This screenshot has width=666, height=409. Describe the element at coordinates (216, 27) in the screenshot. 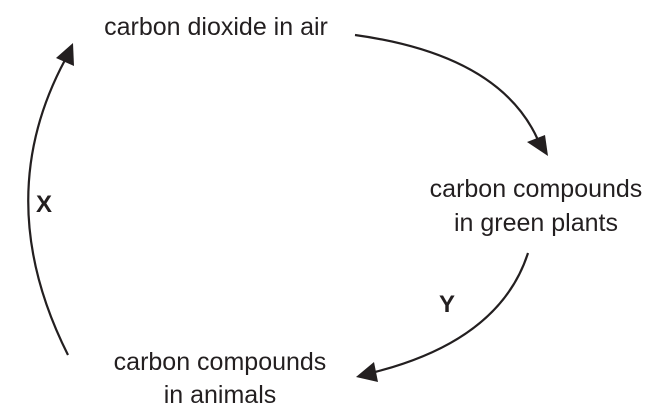

I see `node-label: carbon dioxide in air` at that location.